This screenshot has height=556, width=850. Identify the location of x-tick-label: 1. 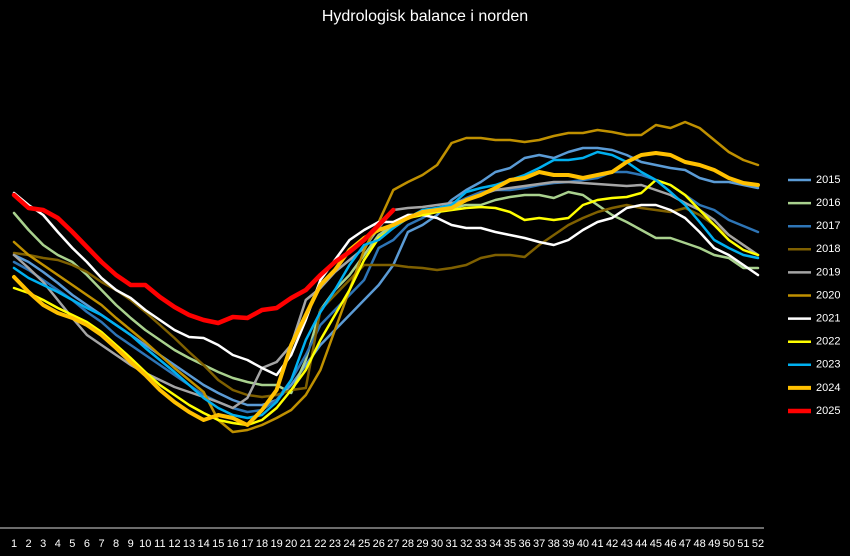
(14, 544).